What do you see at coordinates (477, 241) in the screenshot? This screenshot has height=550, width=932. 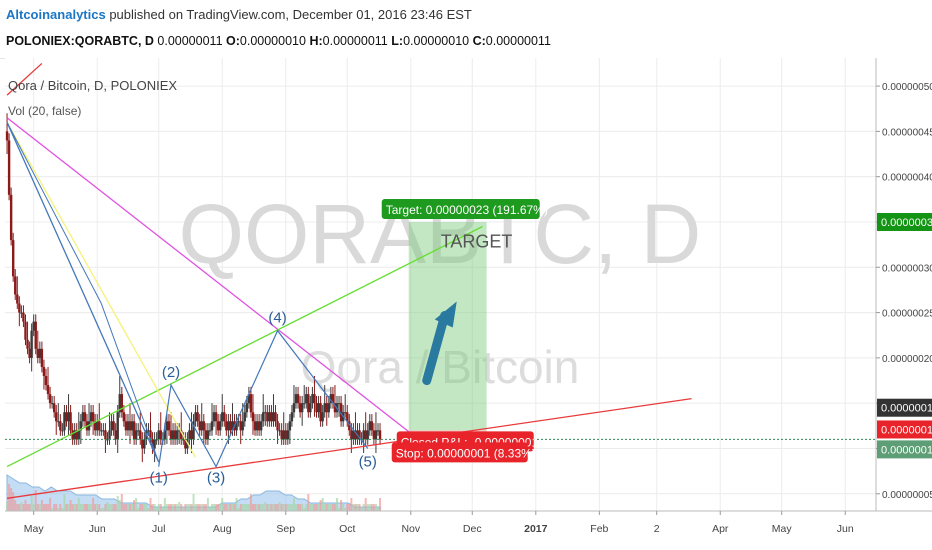 I see `target-text: TARGET` at bounding box center [477, 241].